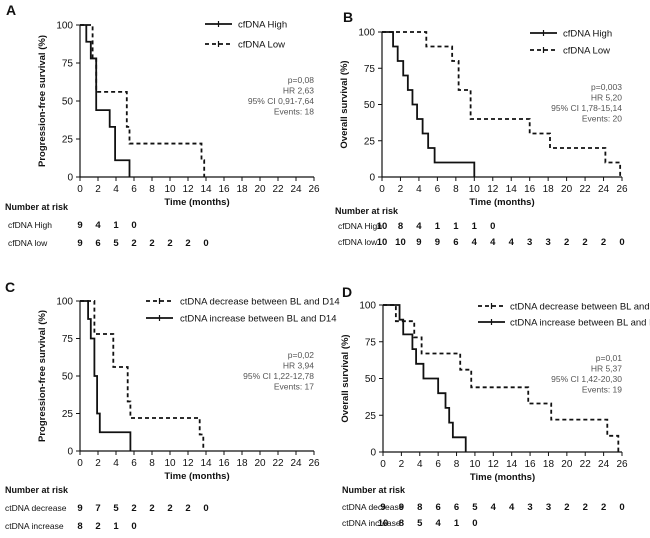  I want to click on panel-label: C, so click(10, 287).